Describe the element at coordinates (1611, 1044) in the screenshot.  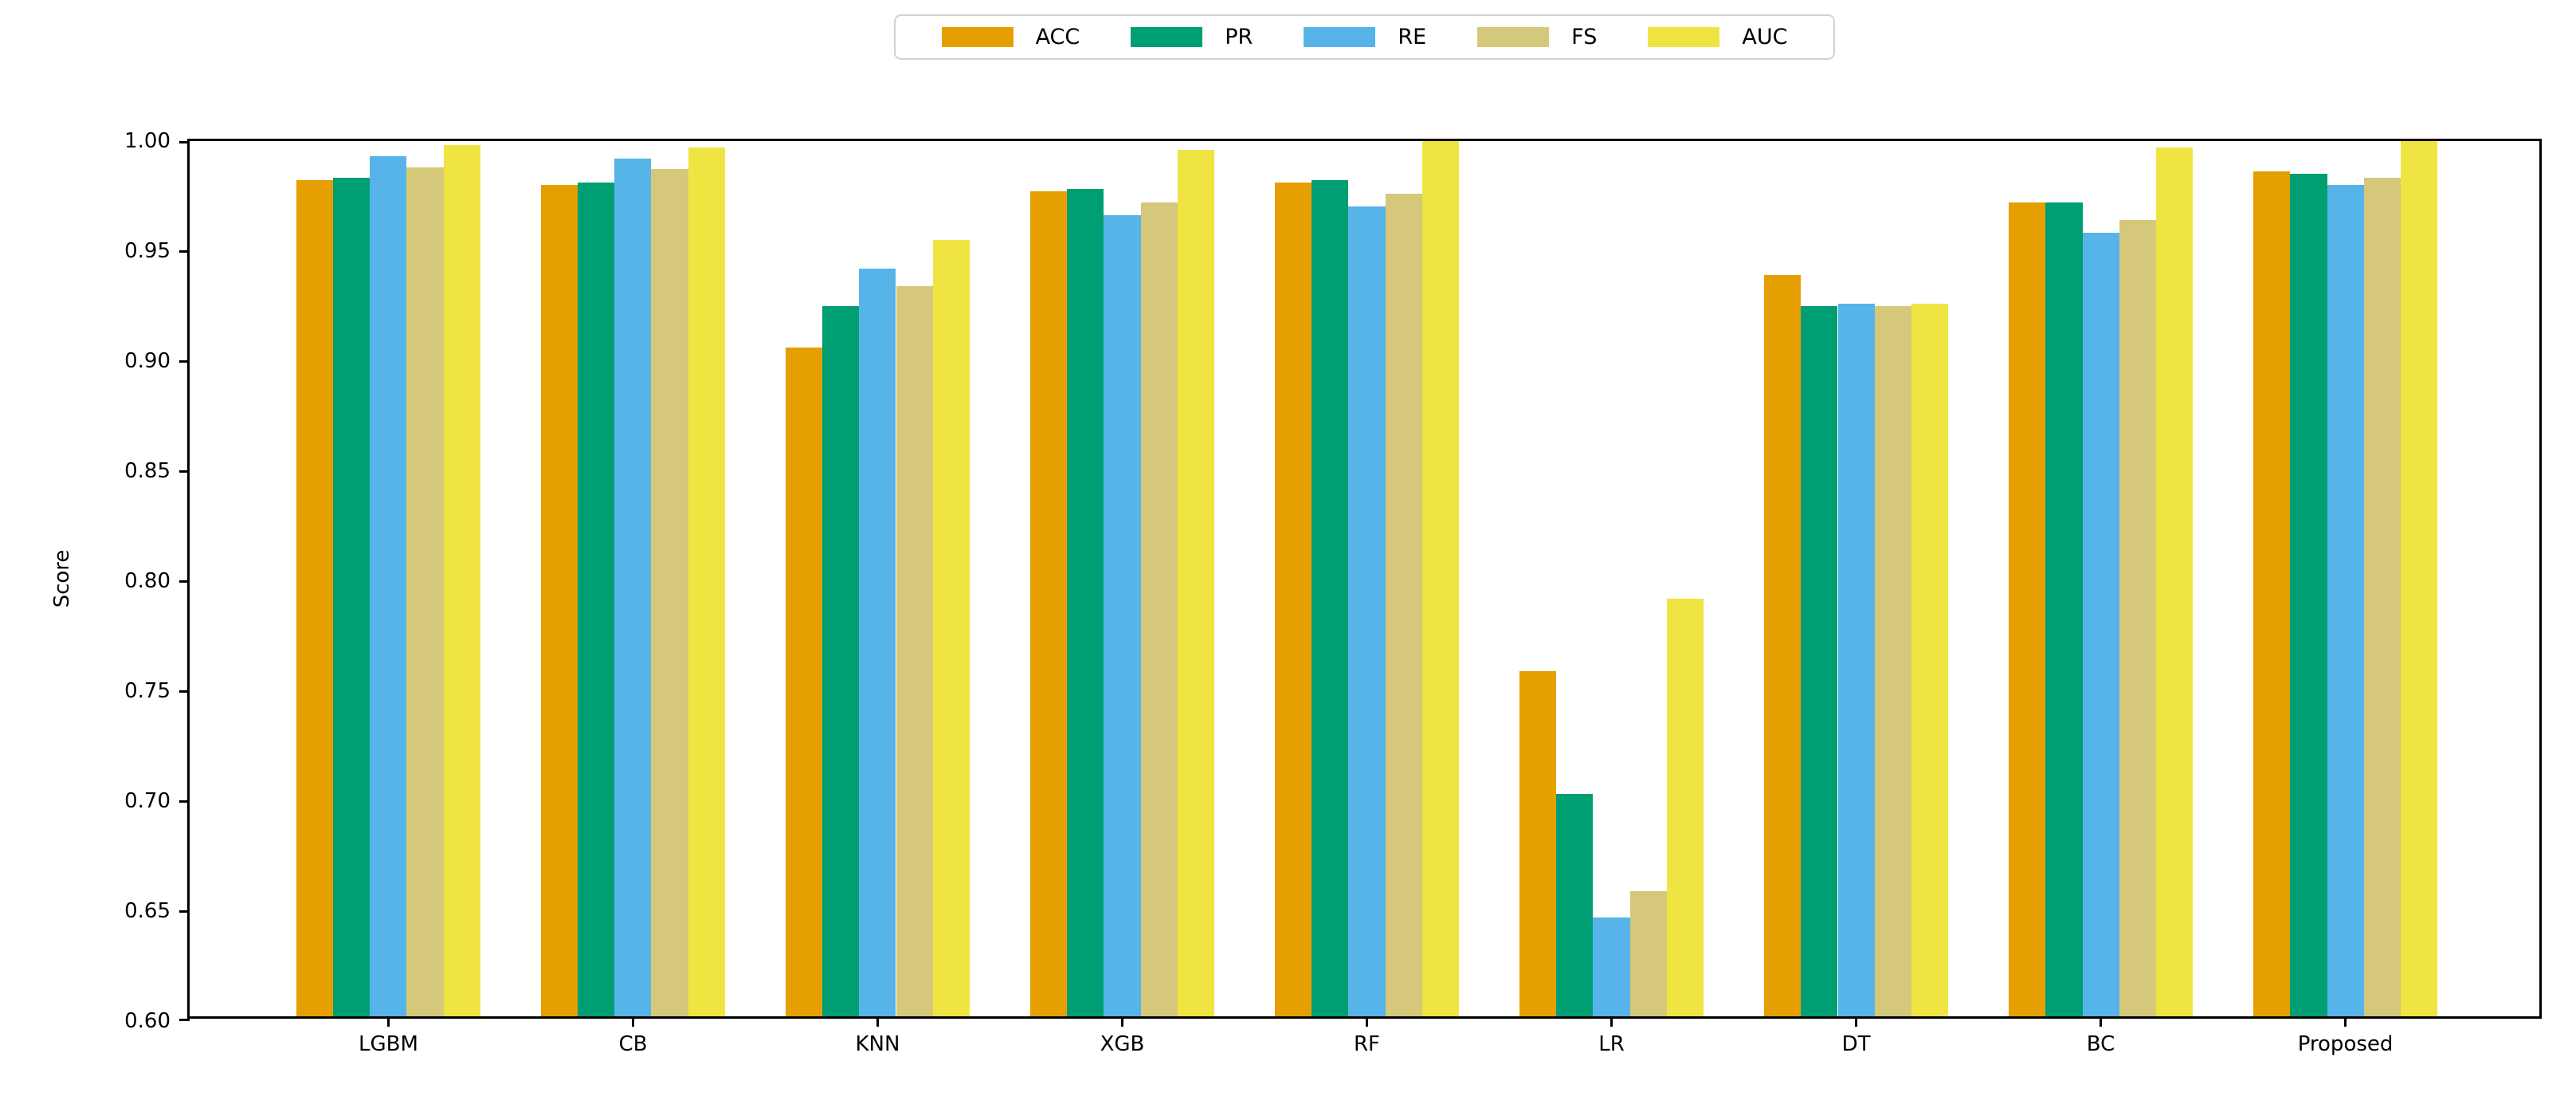
I see `x-tick-label-LR: LR` at that location.